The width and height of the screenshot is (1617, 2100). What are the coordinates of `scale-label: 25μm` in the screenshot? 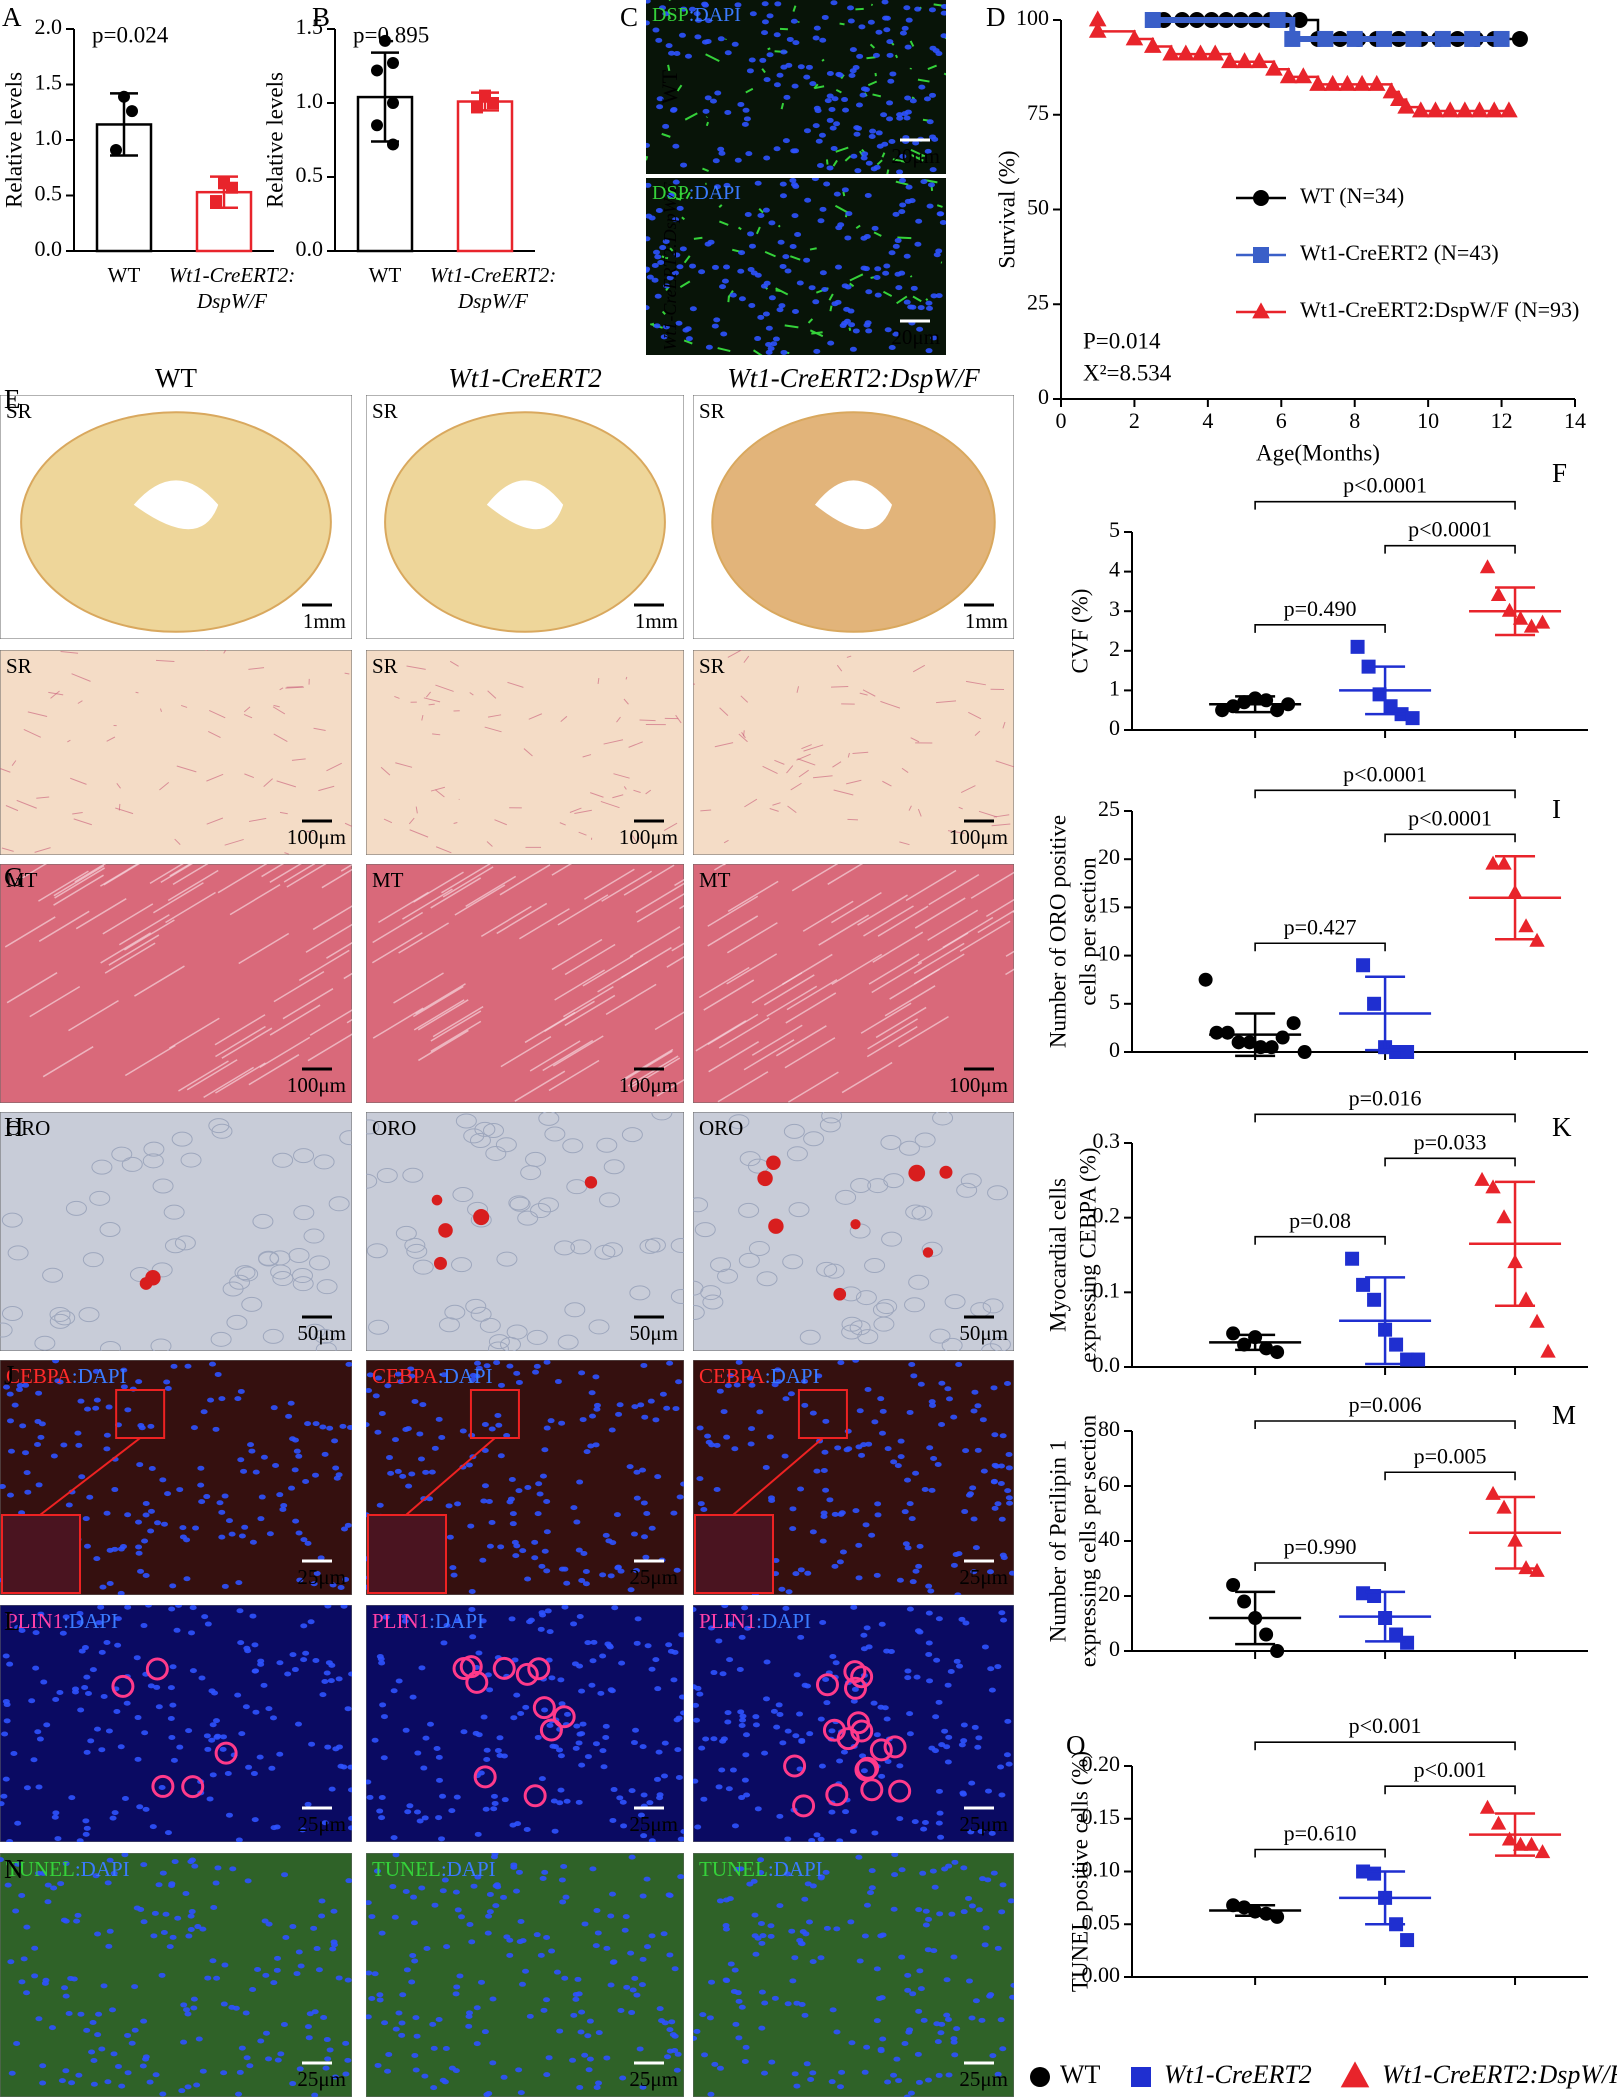 It's located at (653, 1577).